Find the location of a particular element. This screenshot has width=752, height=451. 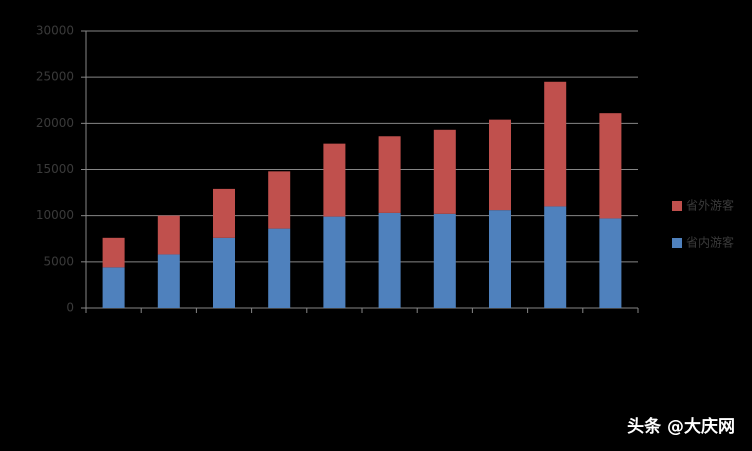

y-tick-label: 30000 is located at coordinates (55, 31).